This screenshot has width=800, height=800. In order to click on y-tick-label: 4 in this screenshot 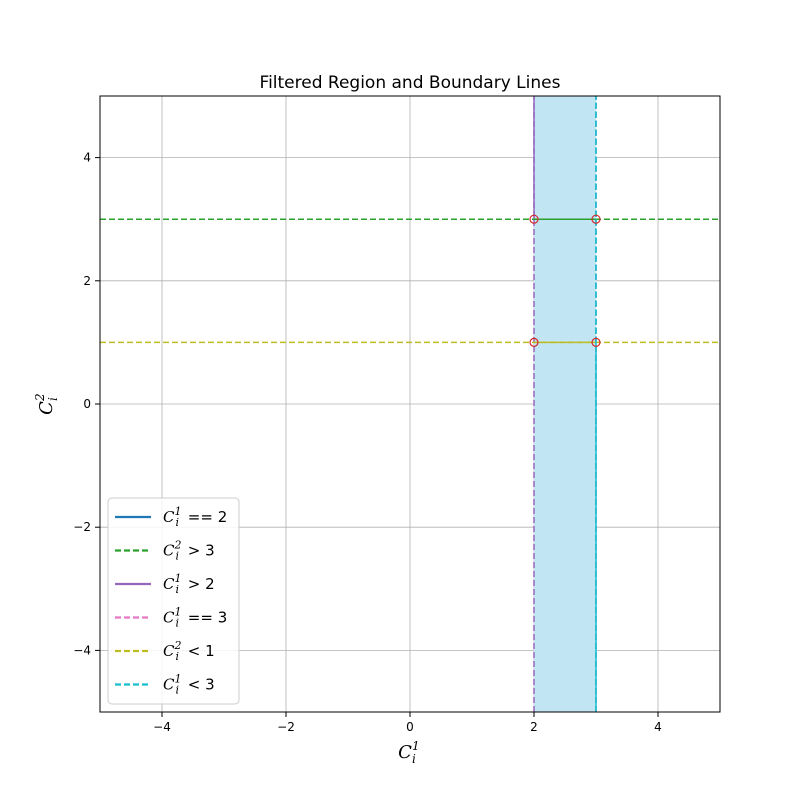, I will do `click(87, 158)`.